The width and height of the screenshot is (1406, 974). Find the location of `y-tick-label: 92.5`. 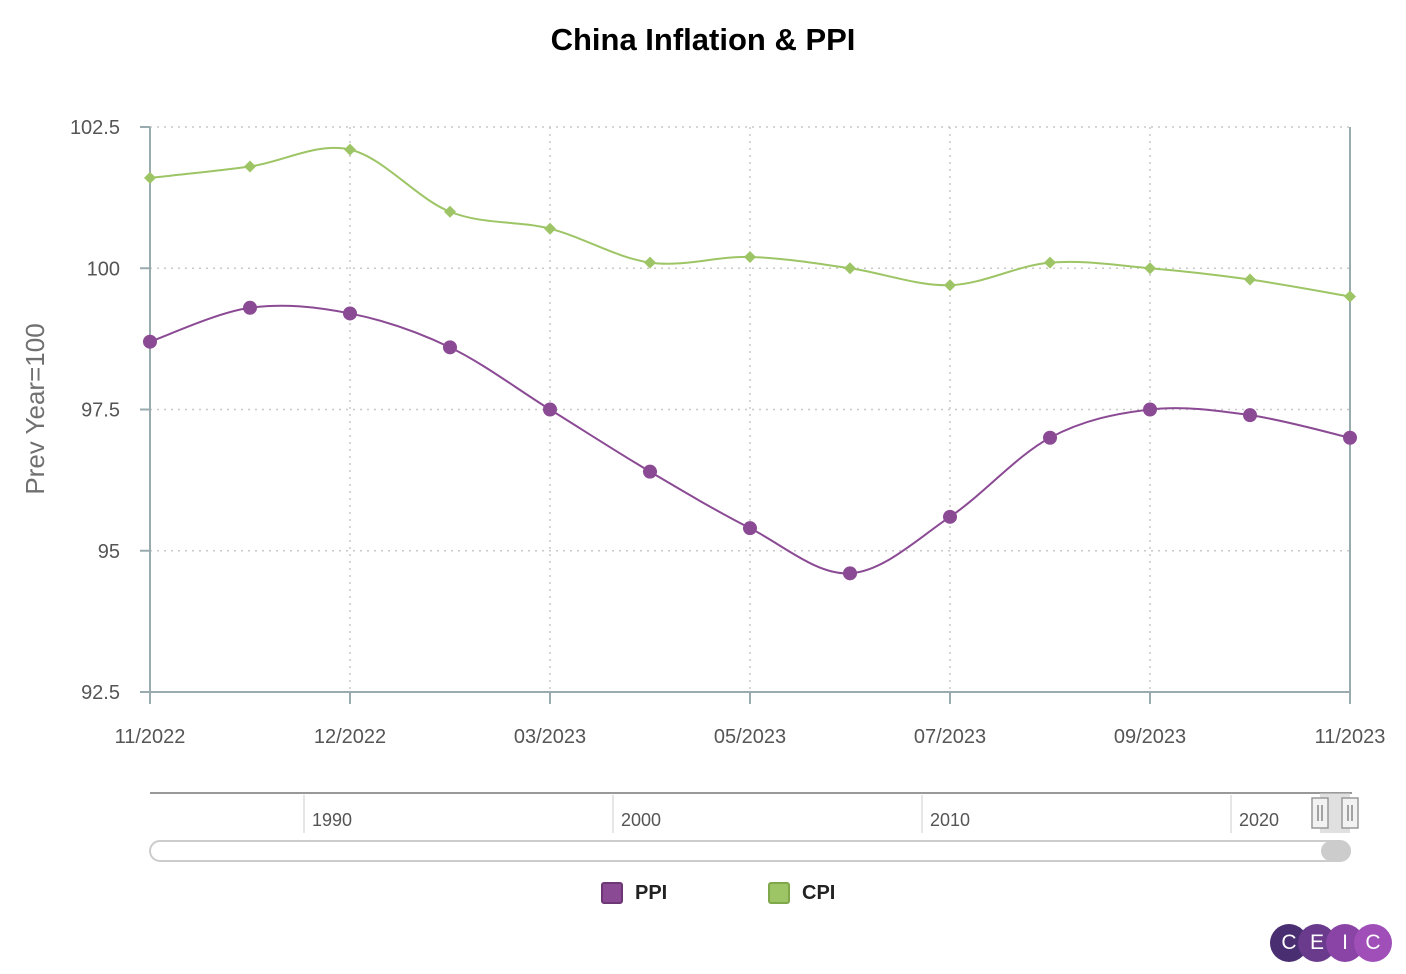

y-tick-label: 92.5 is located at coordinates (100, 693).